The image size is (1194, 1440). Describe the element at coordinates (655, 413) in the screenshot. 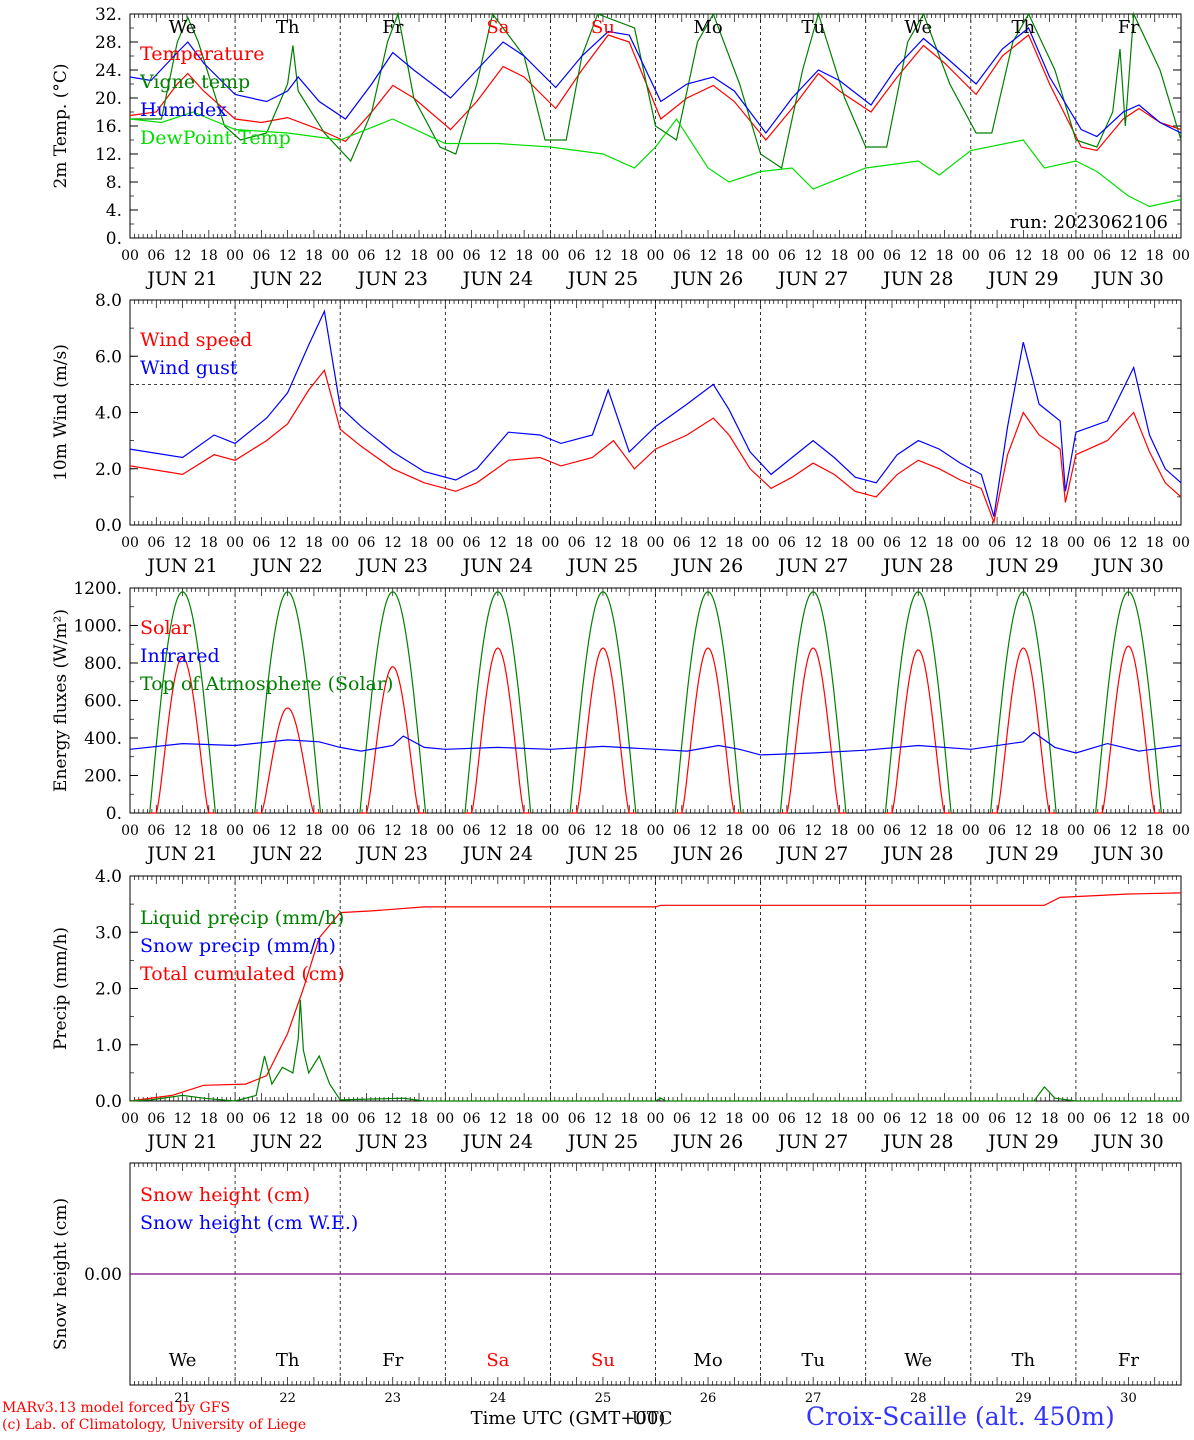

I see `series-wind-gust` at that location.